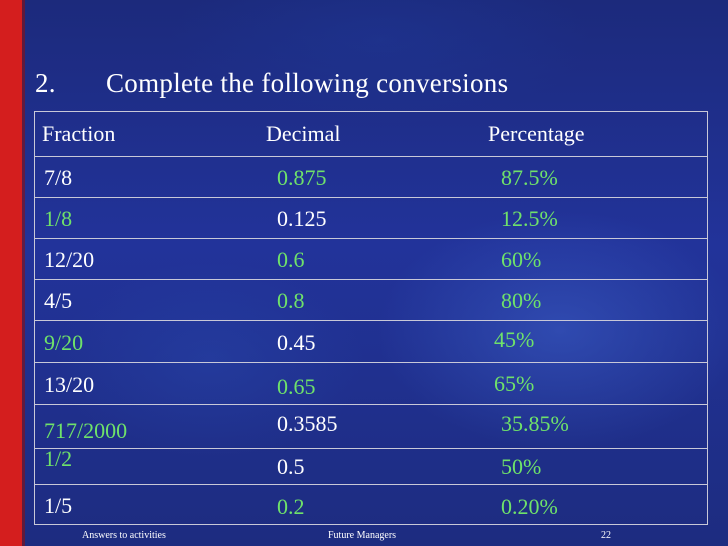 This screenshot has width=728, height=546. Describe the element at coordinates (296, 386) in the screenshot. I see `decimal-cell: 0.65` at that location.